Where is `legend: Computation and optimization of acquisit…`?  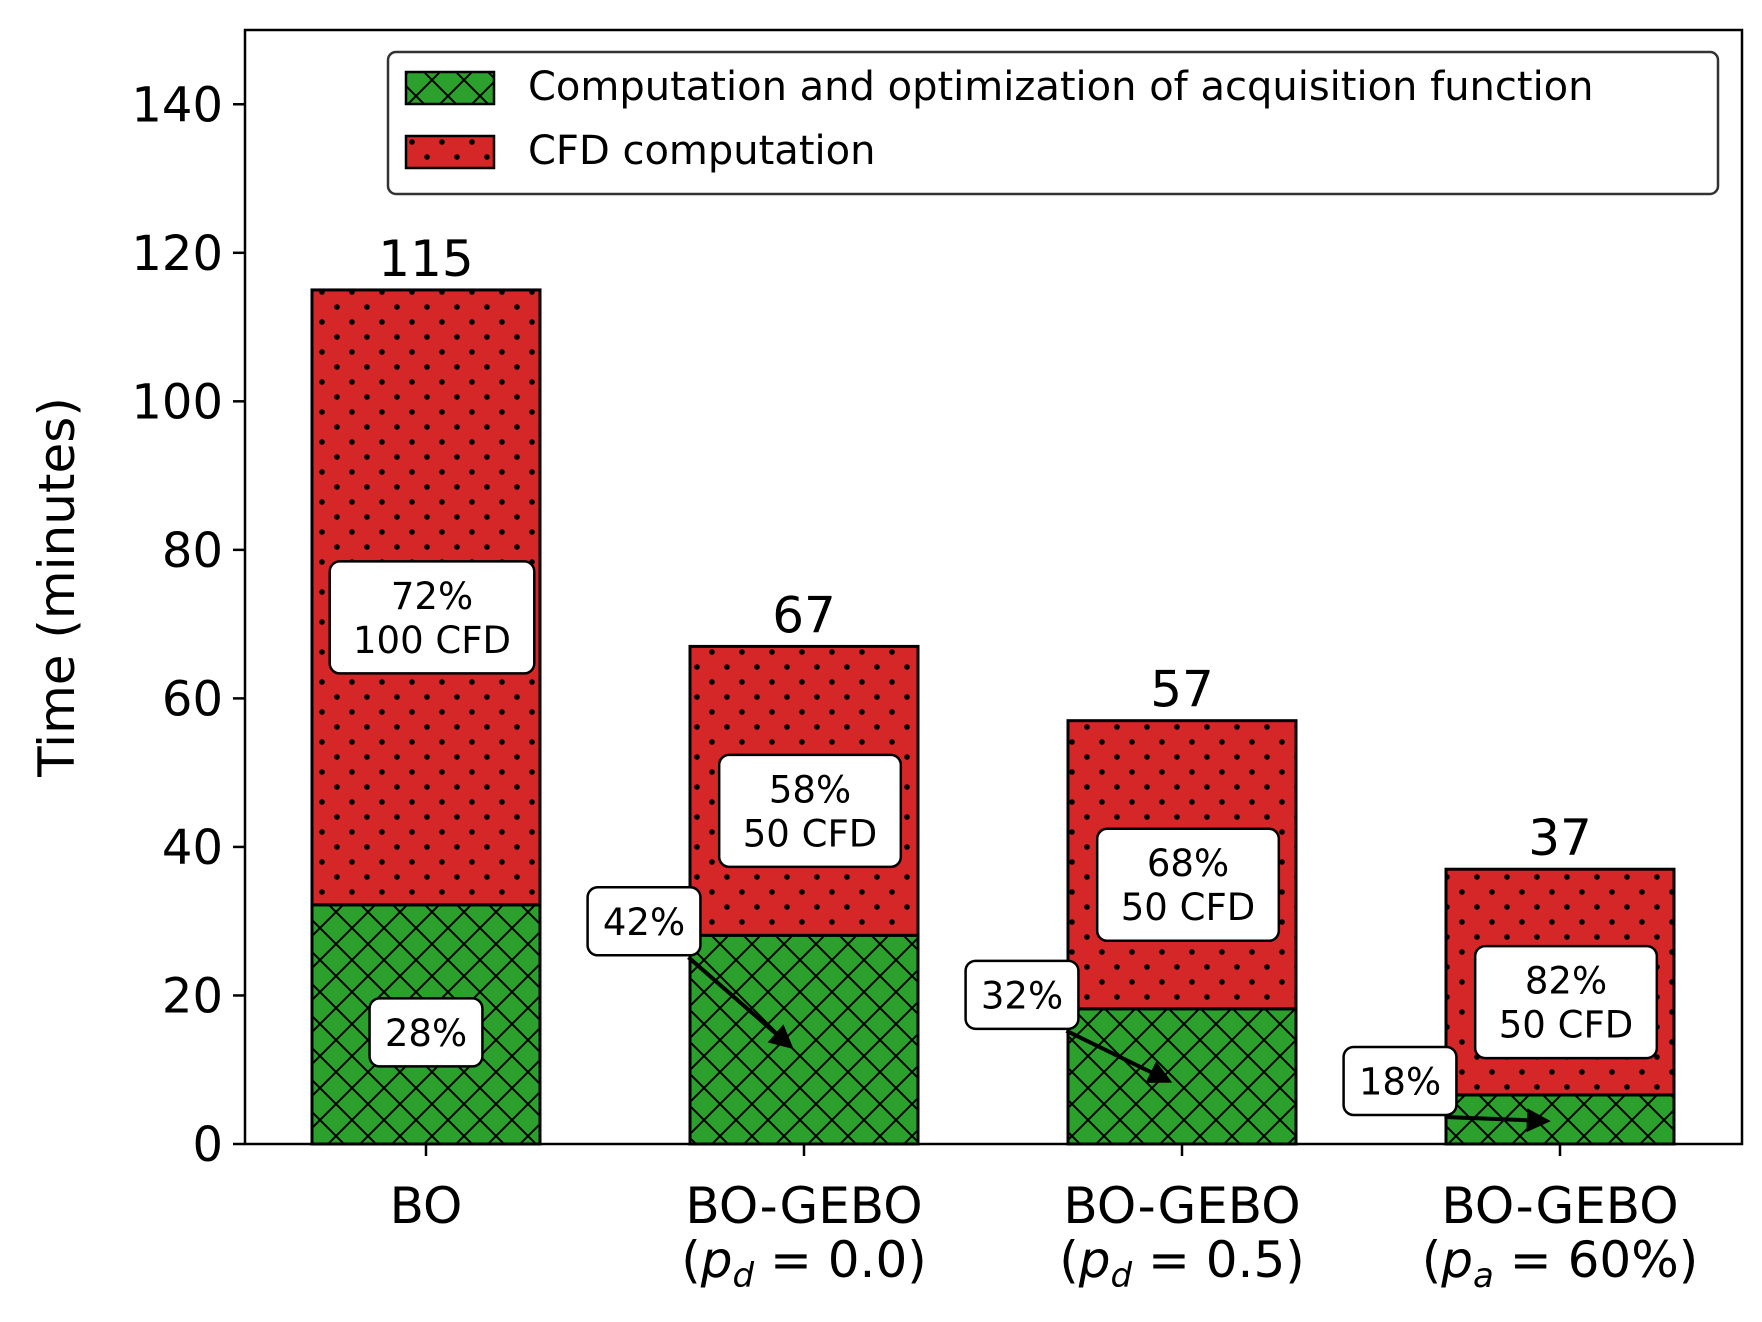 legend: Computation and optimization of acquisit… is located at coordinates (1053, 123).